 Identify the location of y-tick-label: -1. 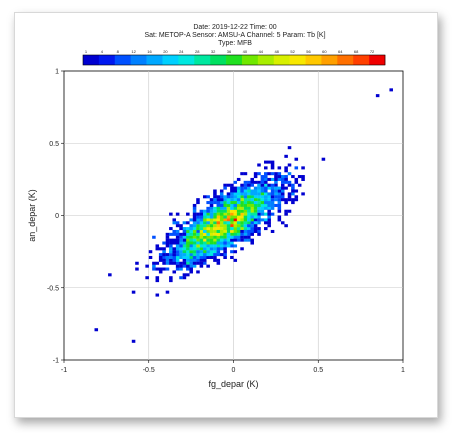
(56, 361).